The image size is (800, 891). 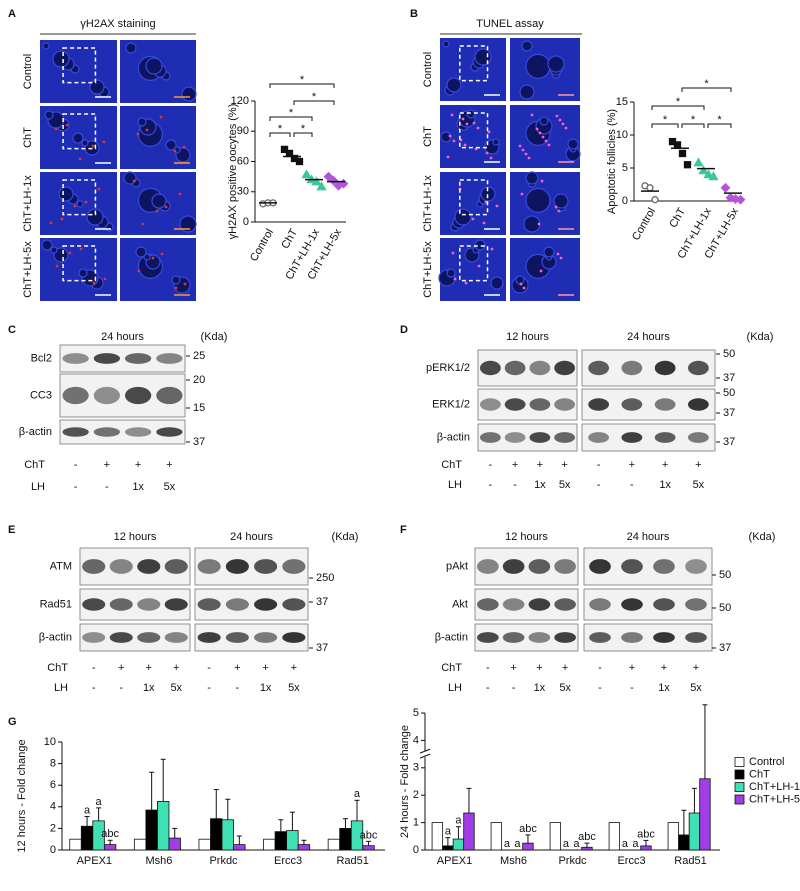 What do you see at coordinates (35, 432) in the screenshot?
I see `row-label: β-actin` at bounding box center [35, 432].